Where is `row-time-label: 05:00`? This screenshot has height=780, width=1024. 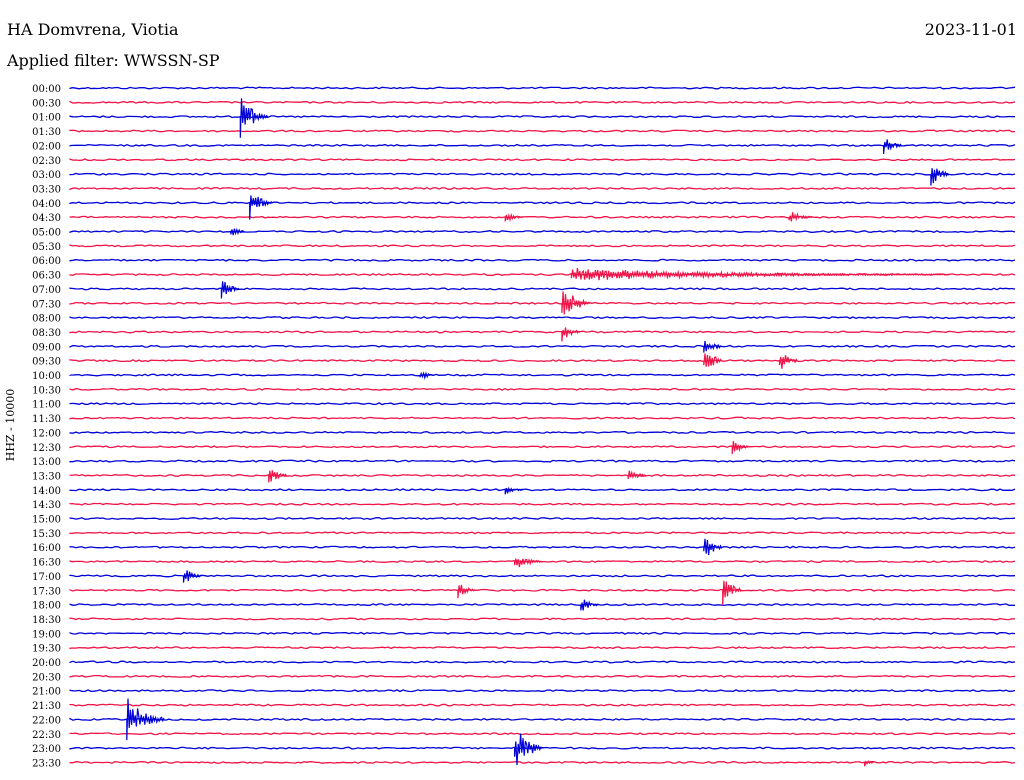
row-time-label: 05:00 is located at coordinates (46, 233).